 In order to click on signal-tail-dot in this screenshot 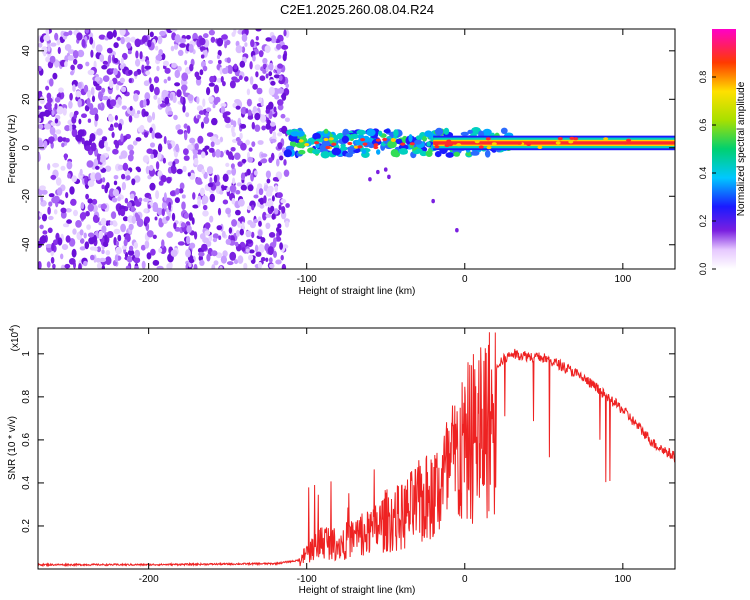, I will do `click(378, 172)`.